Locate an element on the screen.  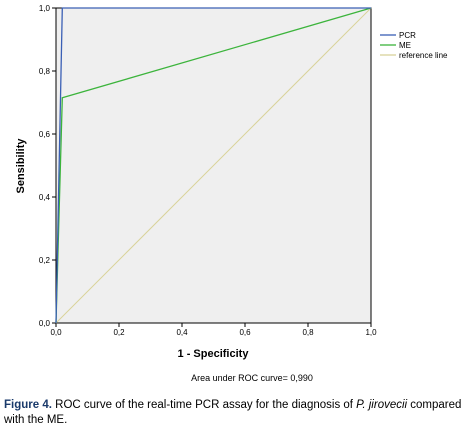
caption-text-end: compared with the ME. is located at coordinates (233, 412).